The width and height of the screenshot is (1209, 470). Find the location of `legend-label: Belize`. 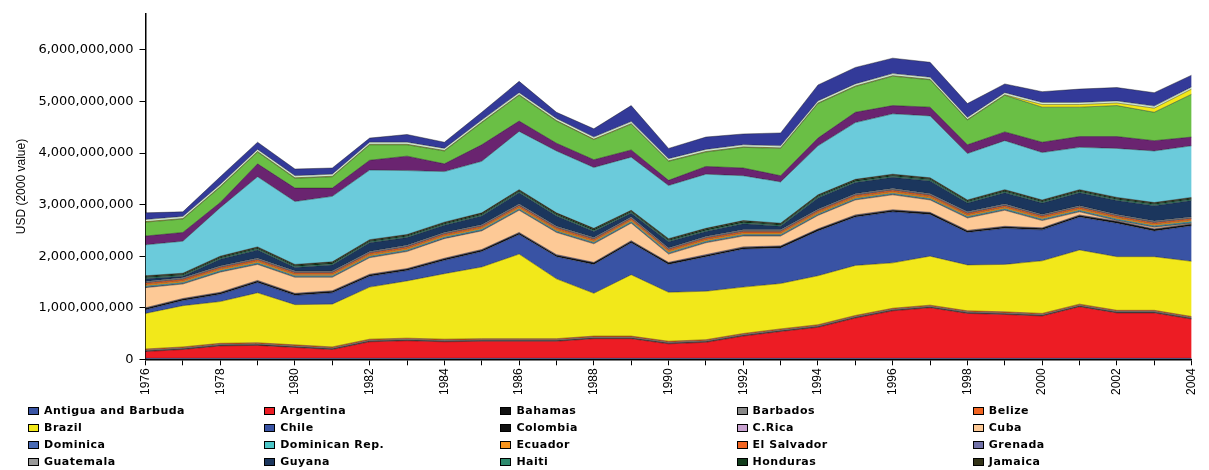

legend-label: Belize is located at coordinates (1009, 410).